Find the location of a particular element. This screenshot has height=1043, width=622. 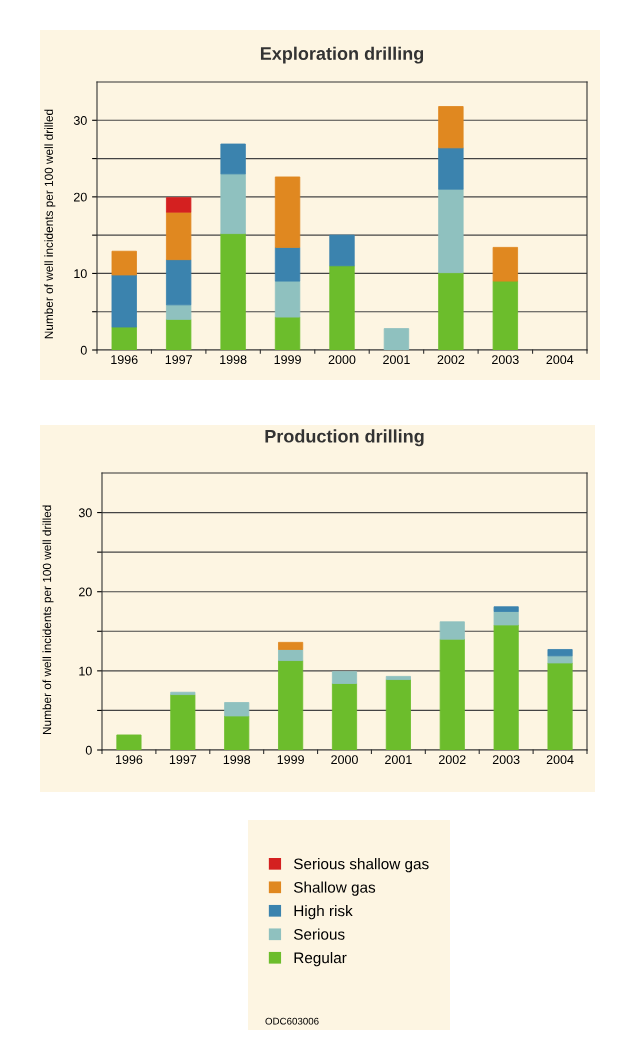

text: ODC603006 is located at coordinates (292, 1021).